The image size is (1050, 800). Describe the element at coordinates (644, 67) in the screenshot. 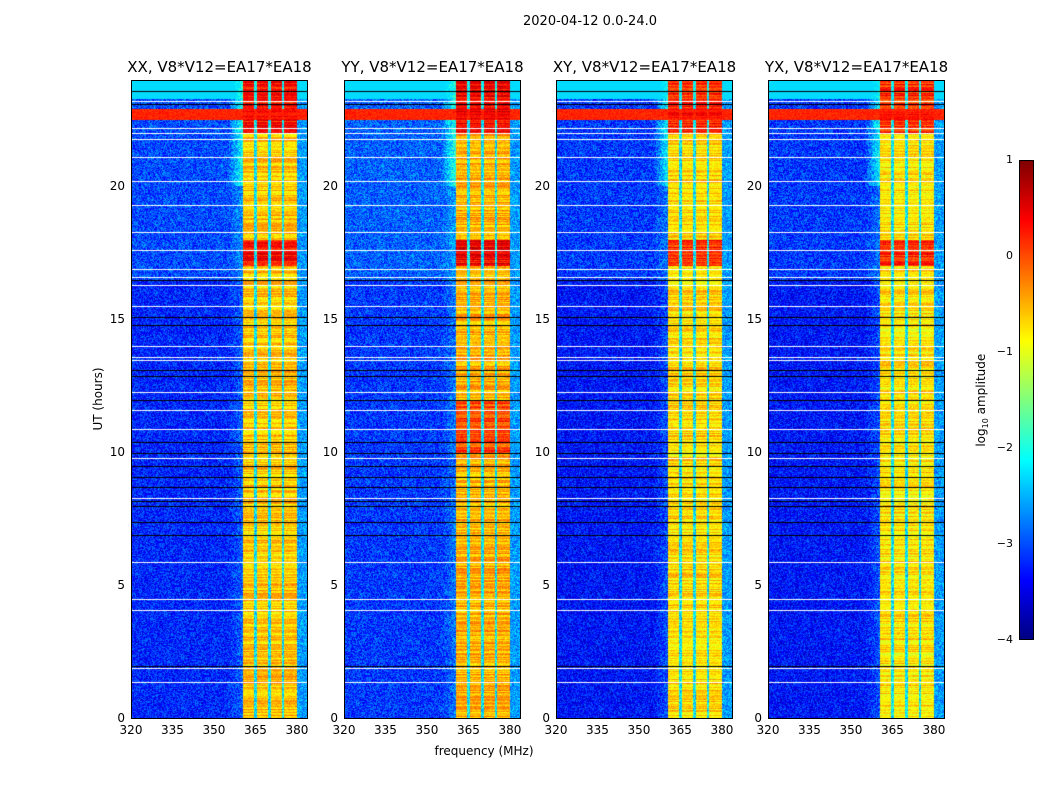

I see `panel-title: XY, V8*V12=EA17*EA18` at that location.